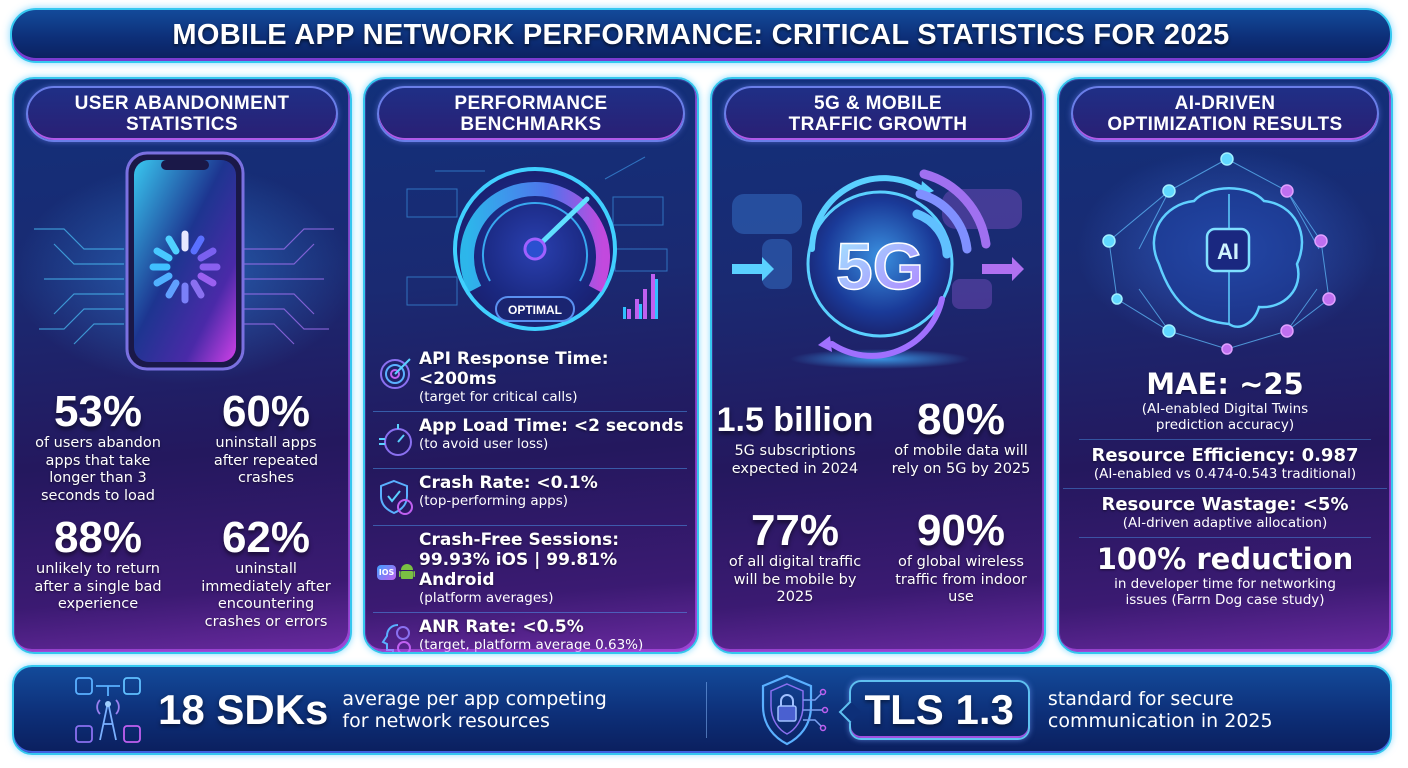 The width and height of the screenshot is (1408, 768). Describe the element at coordinates (795, 530) in the screenshot. I see `stat-value: 77%` at that location.